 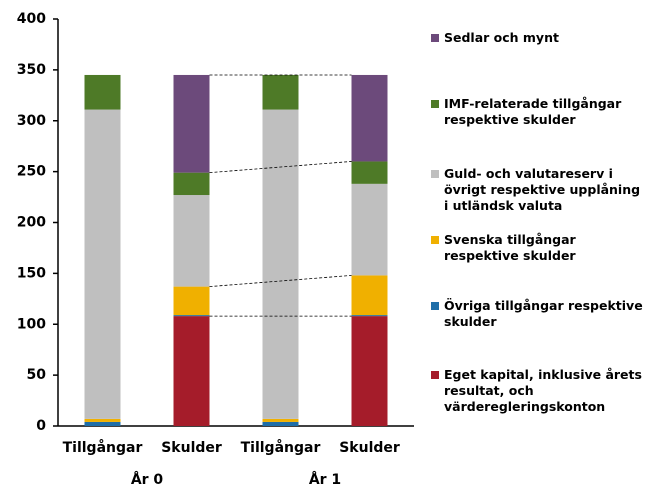 I want to click on group-label: År 1, so click(x=325, y=478).